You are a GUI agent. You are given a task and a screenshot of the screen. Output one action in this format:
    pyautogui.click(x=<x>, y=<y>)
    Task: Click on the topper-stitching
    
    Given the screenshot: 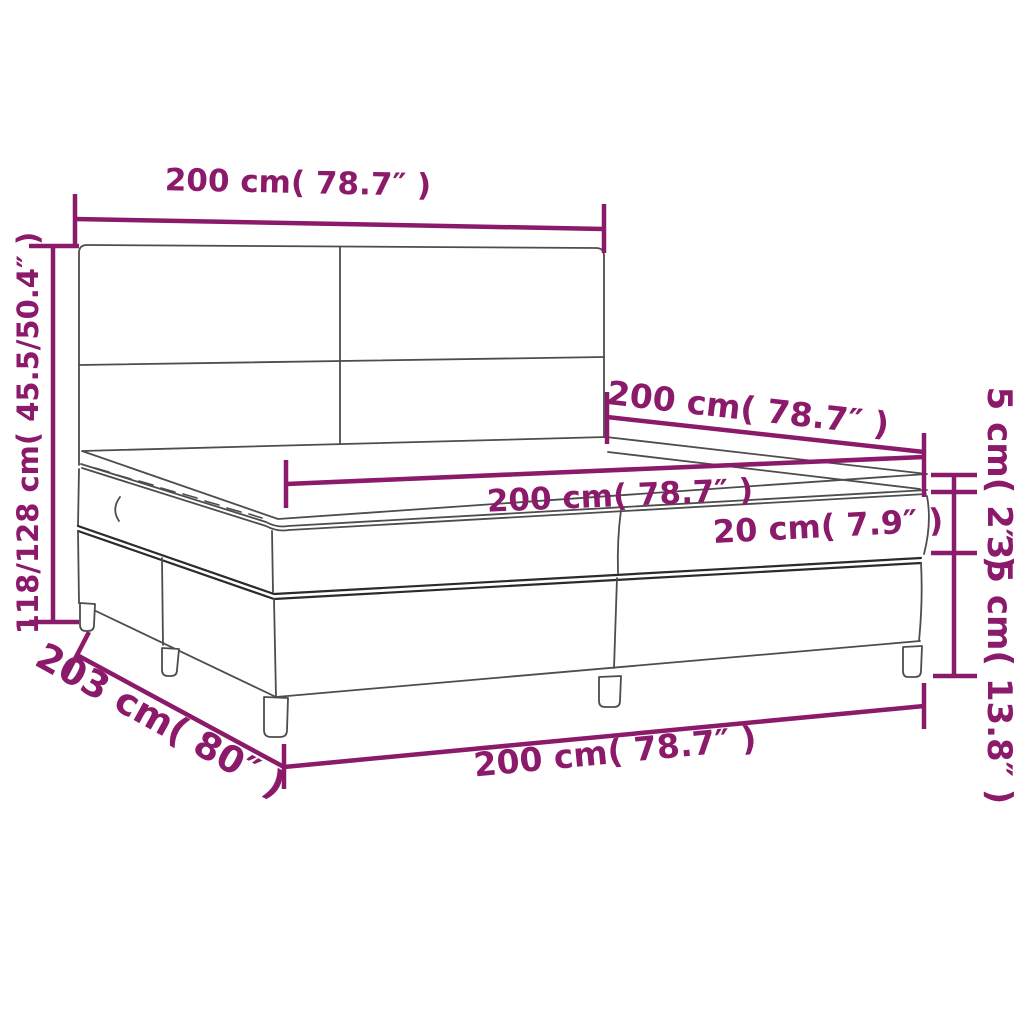 What is the action you would take?
    pyautogui.click(x=178, y=493)
    